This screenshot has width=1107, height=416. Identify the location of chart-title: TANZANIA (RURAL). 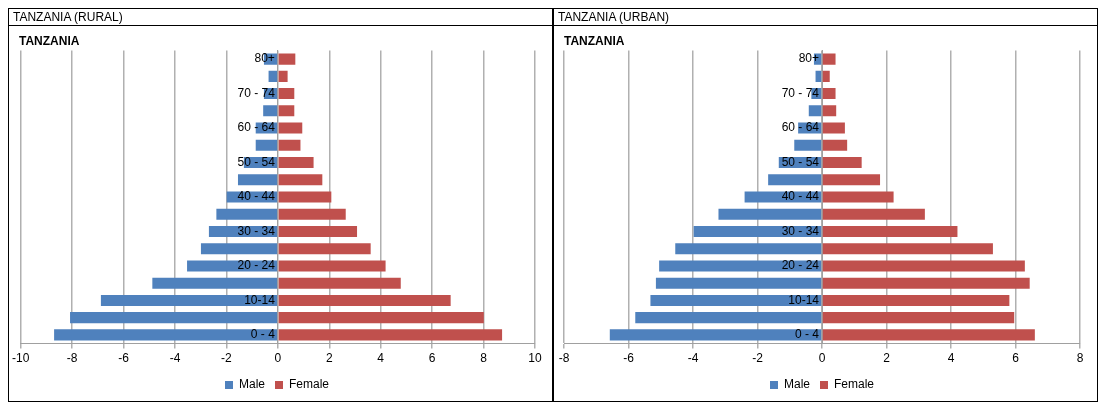
(280, 17).